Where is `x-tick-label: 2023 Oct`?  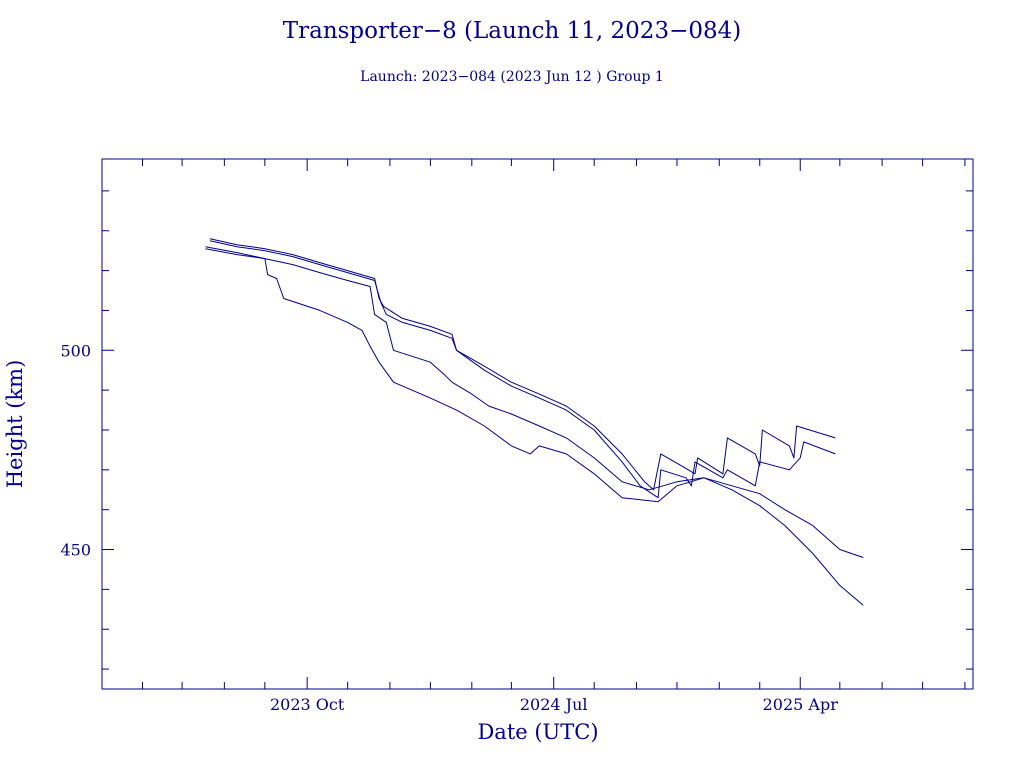 x-tick-label: 2023 Oct is located at coordinates (307, 704).